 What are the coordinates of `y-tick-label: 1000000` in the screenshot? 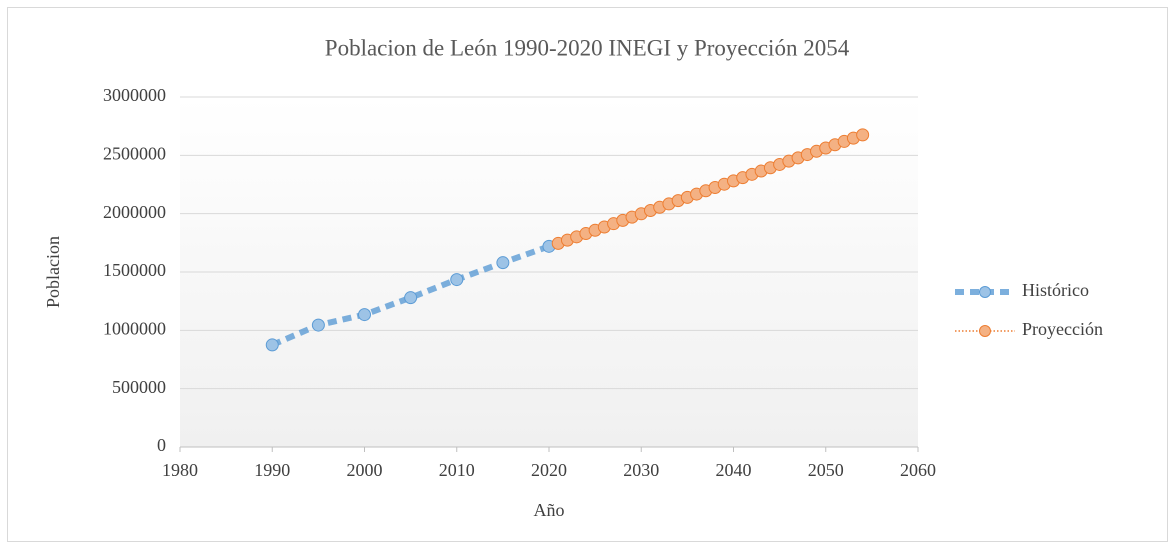 It's located at (134, 328).